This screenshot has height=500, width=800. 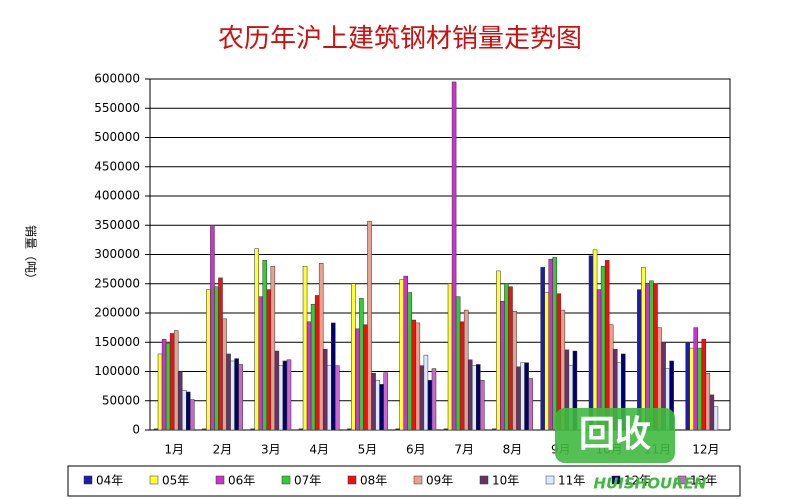 What do you see at coordinates (571, 481) in the screenshot?
I see `legend-label: 11年` at bounding box center [571, 481].